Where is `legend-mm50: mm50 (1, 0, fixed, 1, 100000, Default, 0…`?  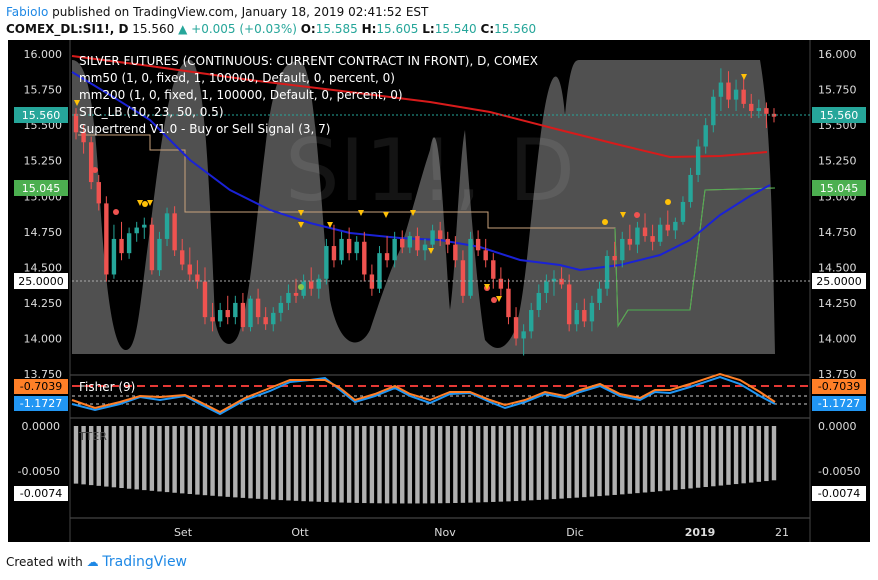
legend-mm50: mm50 (1, 0, fixed, 1, 100000, Default, 0… is located at coordinates (237, 78).